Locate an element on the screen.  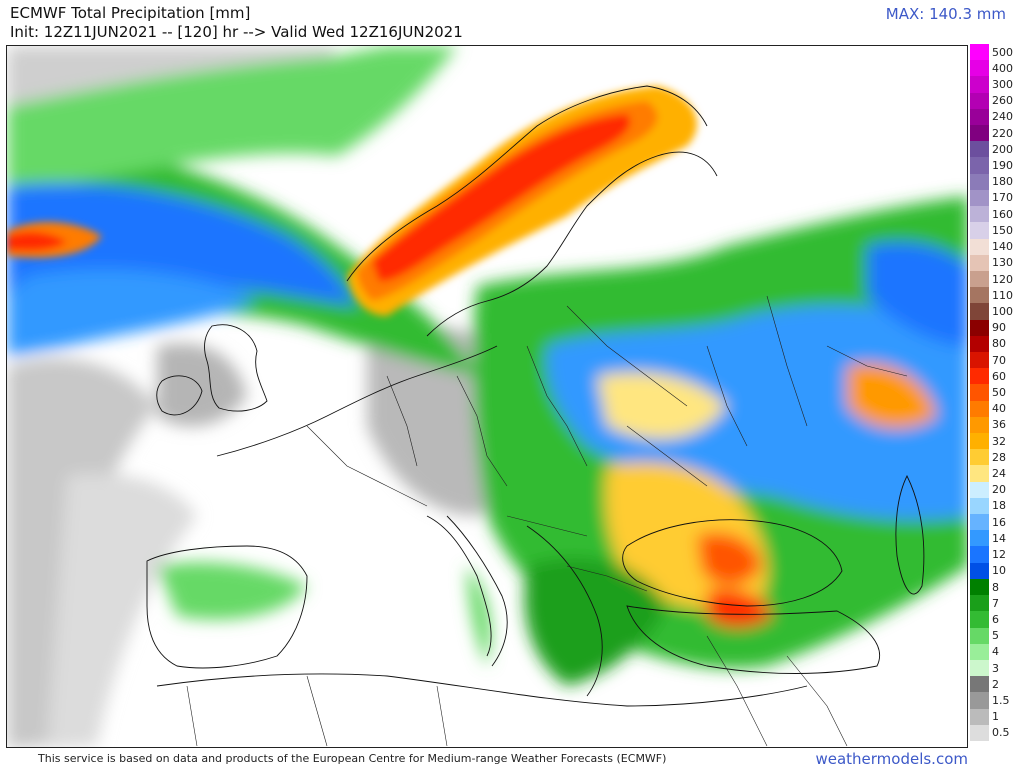
colorbar-step: 110 is located at coordinates (997, 295).